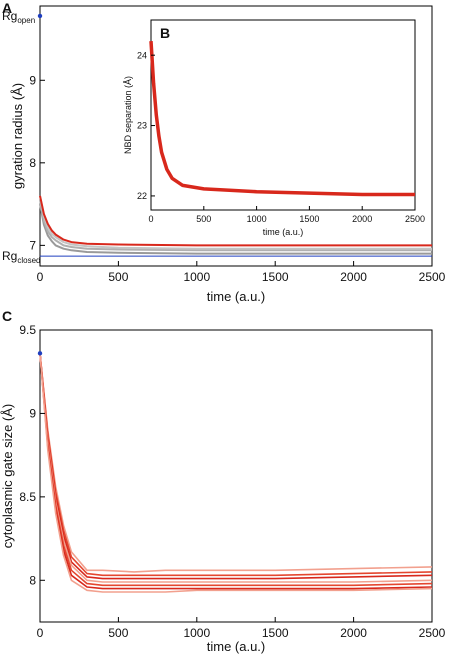 This screenshot has height=657, width=454. What do you see at coordinates (32, 80) in the screenshot?
I see `panel-a-y-tick-label: 9` at bounding box center [32, 80].